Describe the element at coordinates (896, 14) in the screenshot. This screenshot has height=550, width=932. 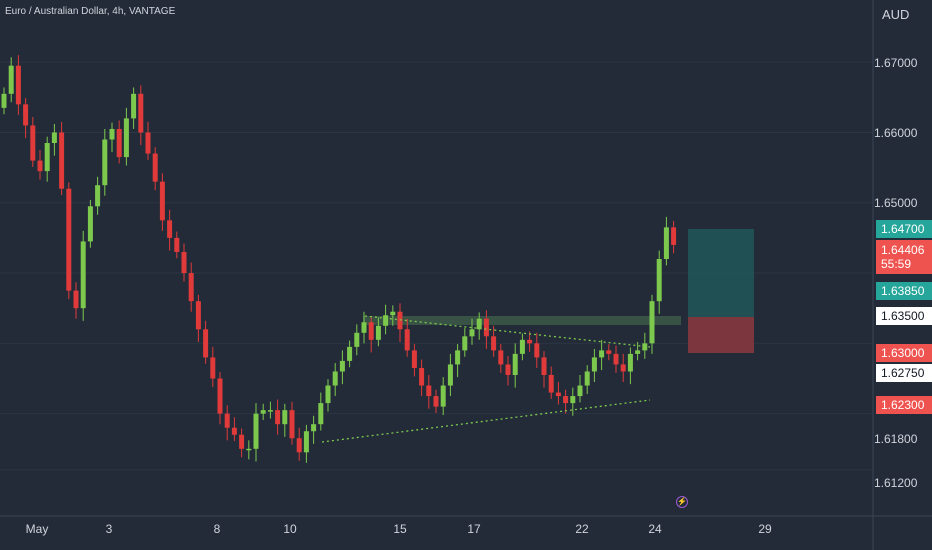
I see `currency-label: AUD` at that location.